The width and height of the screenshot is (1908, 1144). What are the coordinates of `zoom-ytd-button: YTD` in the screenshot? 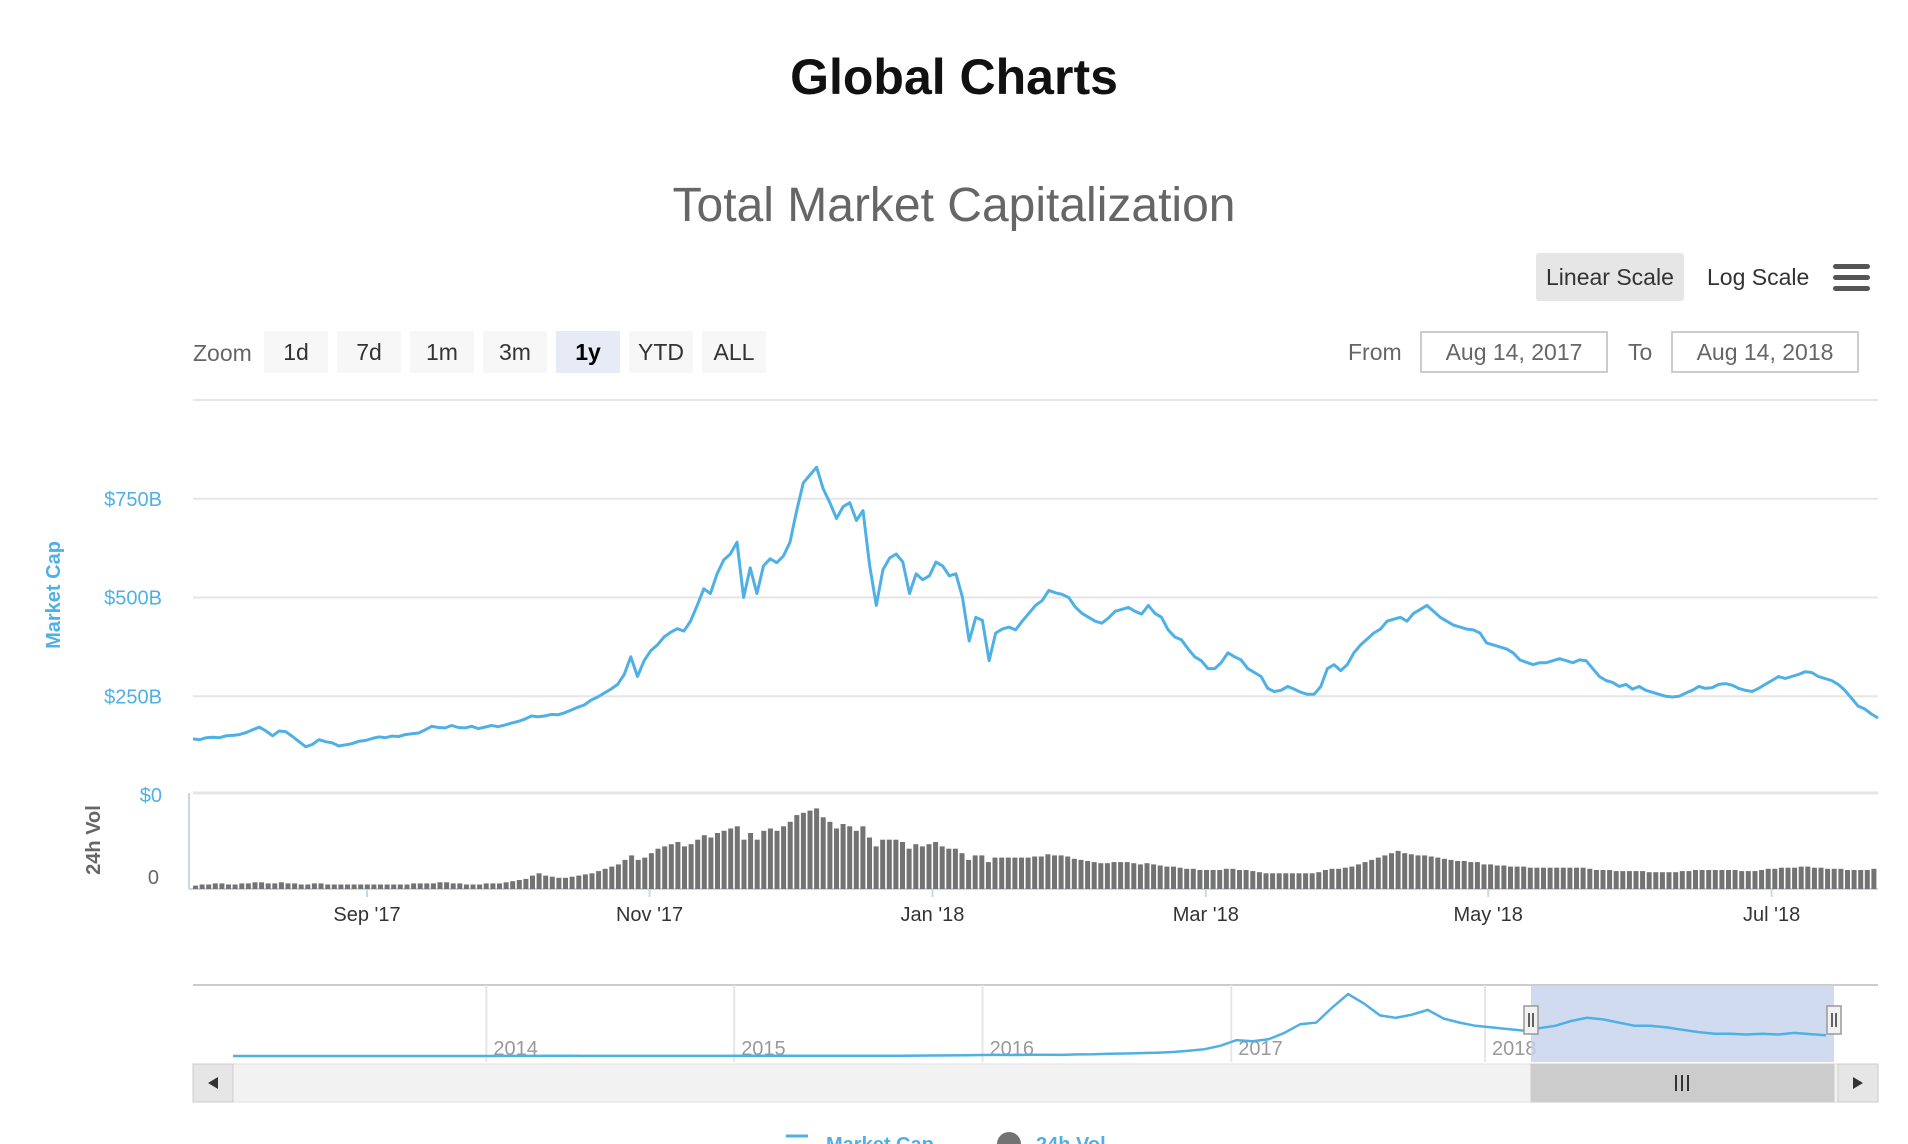 It's located at (661, 352).